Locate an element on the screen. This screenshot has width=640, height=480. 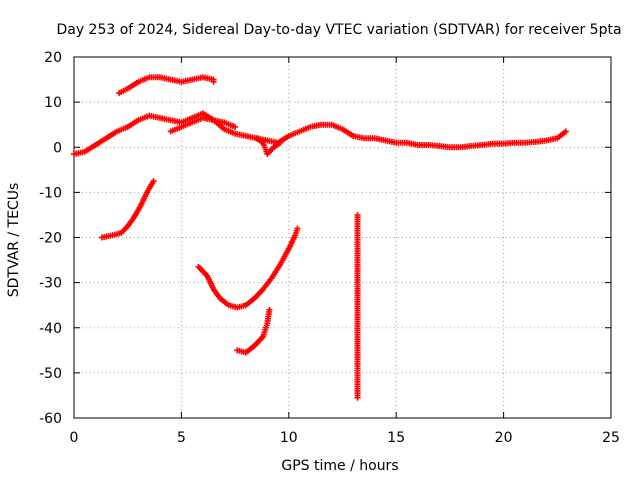
y-tick-label: -60 is located at coordinates (50, 419).